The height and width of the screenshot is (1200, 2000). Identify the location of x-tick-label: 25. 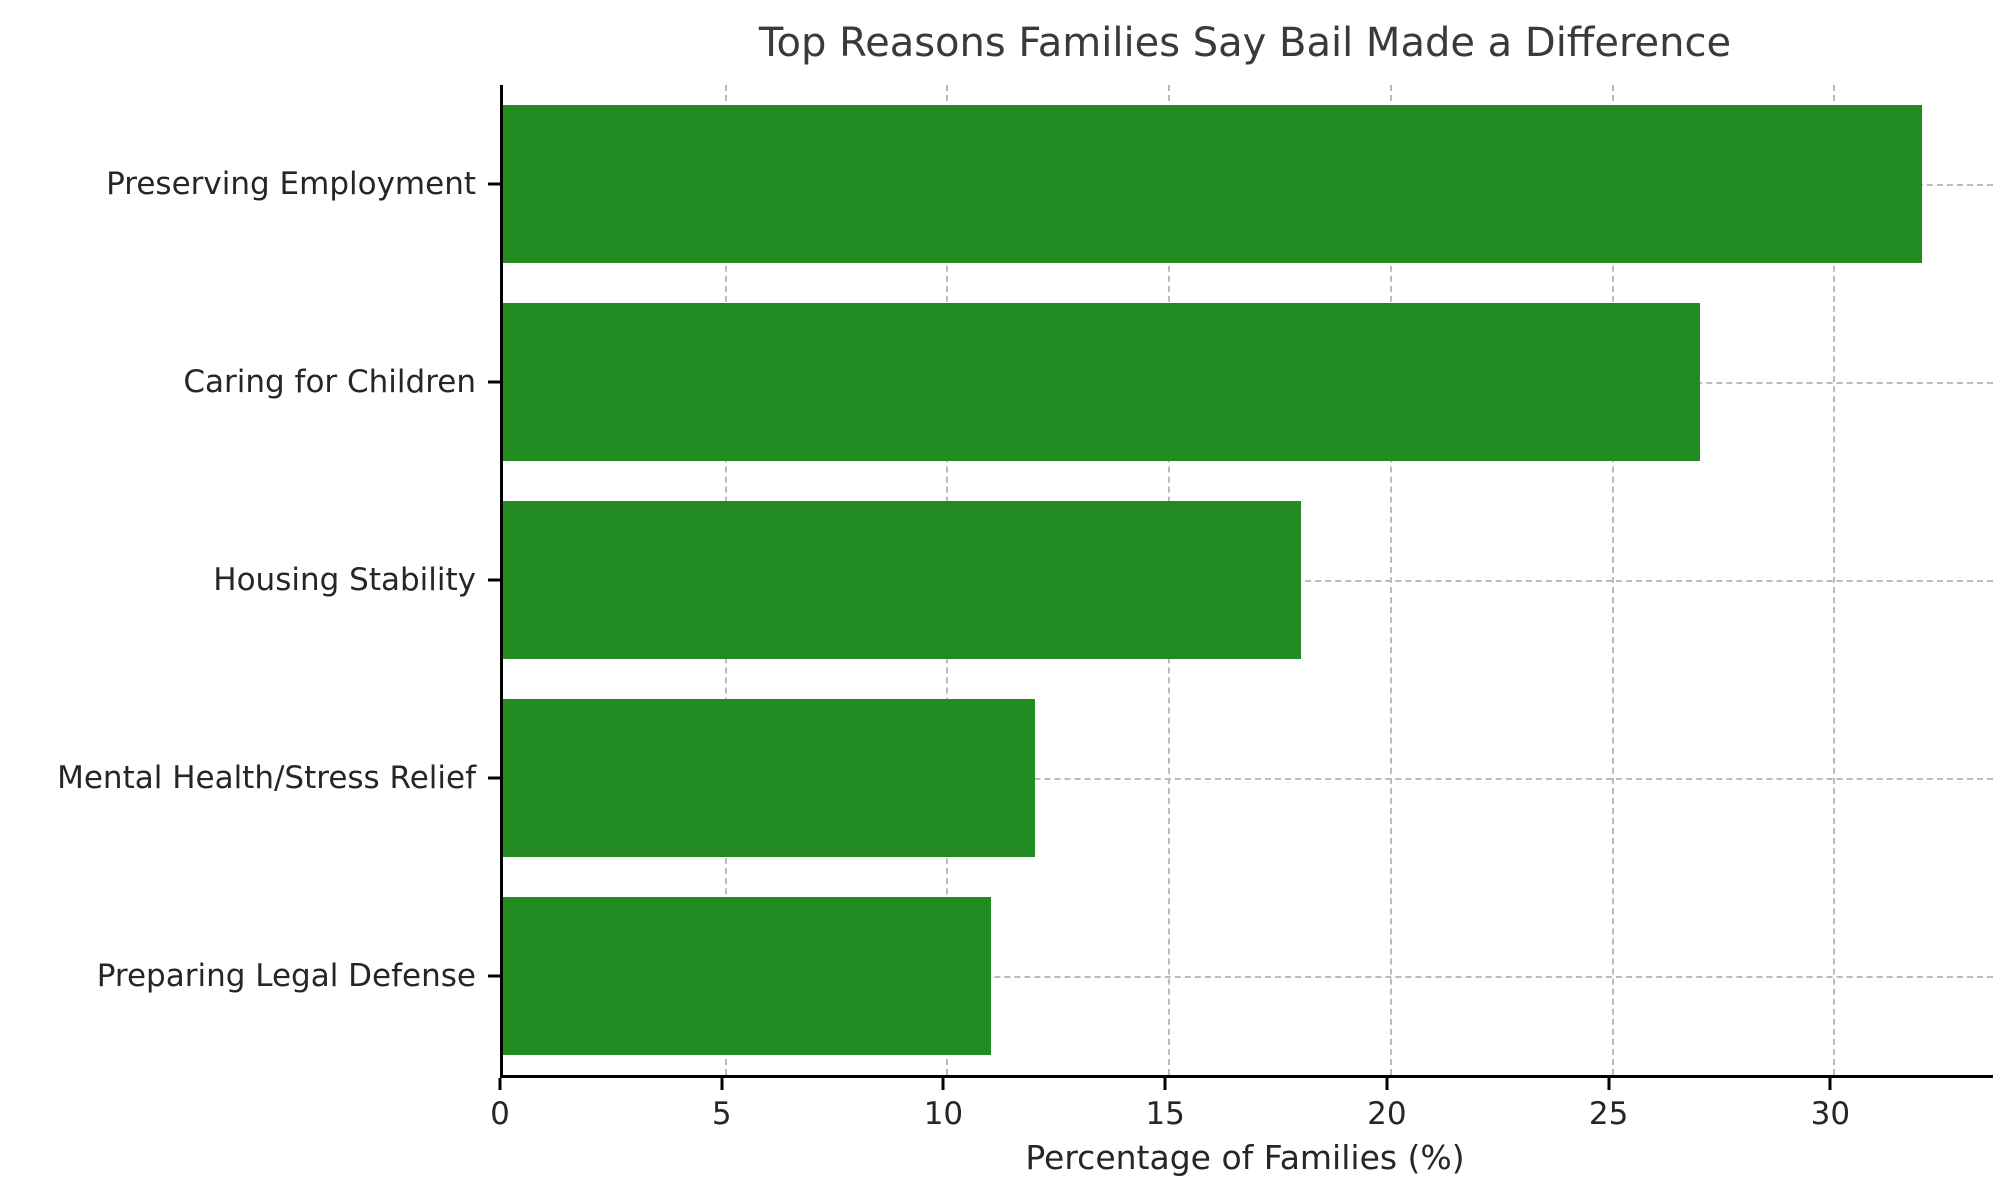
(1608, 1114).